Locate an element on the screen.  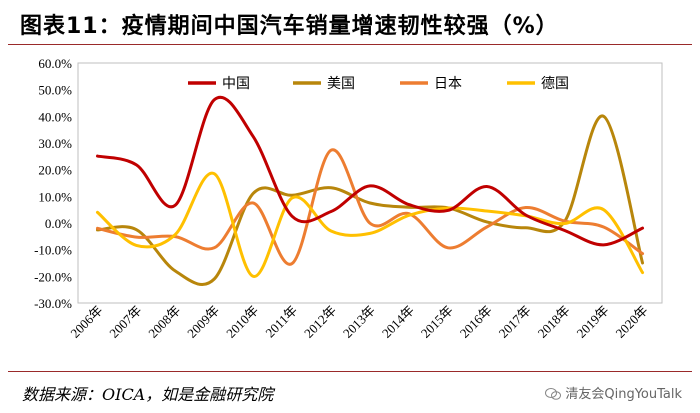
legend-label-usa: 美国 is located at coordinates (341, 84).